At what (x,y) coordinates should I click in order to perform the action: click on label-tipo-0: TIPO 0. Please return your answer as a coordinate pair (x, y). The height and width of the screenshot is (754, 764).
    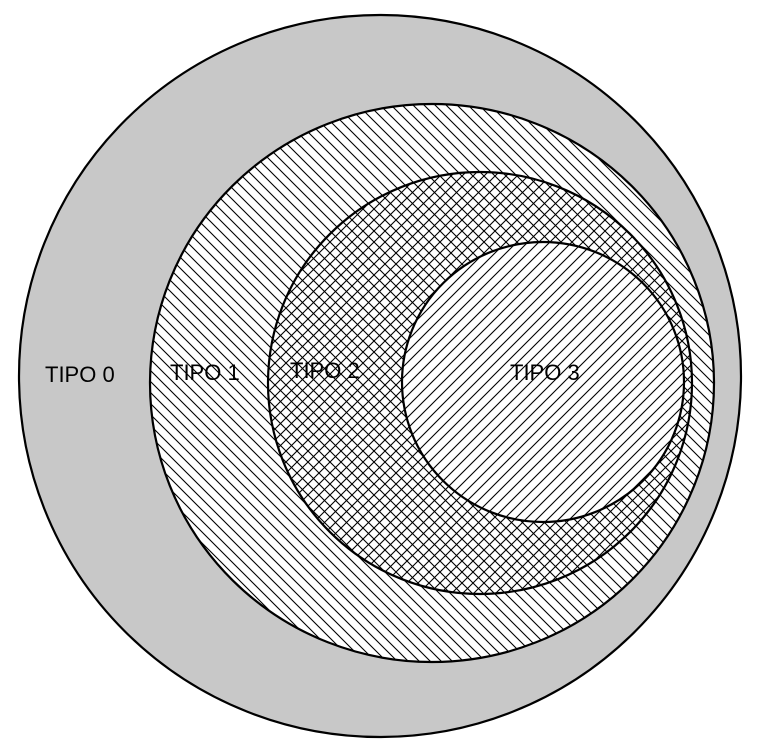
    Looking at the image, I should click on (80, 374).